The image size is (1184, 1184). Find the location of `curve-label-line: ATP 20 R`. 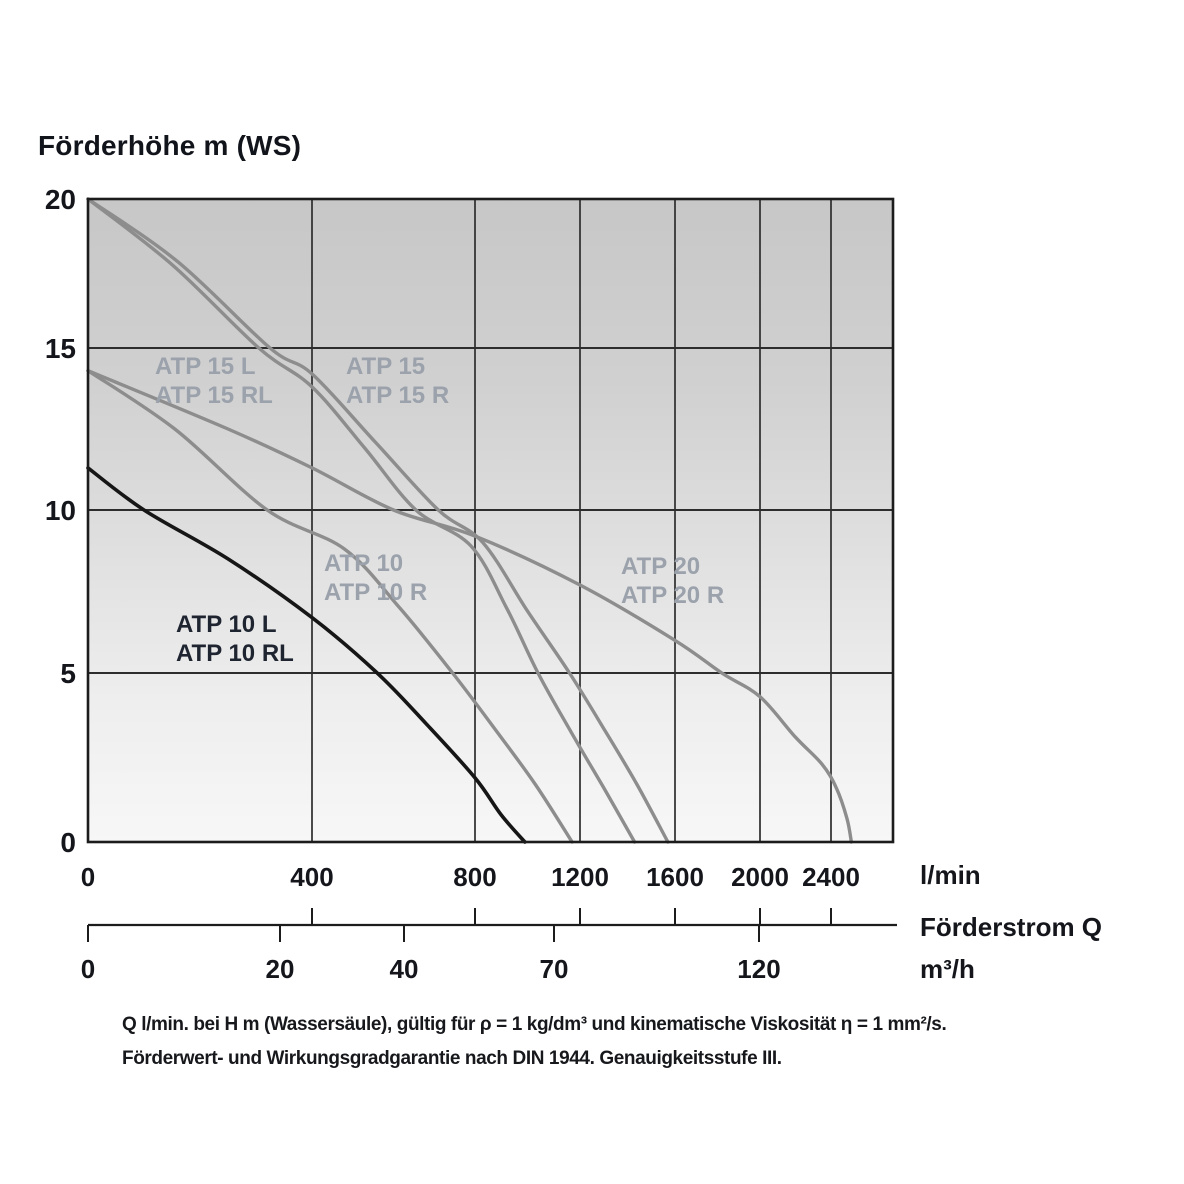

curve-label-line: ATP 20 R is located at coordinates (673, 595).